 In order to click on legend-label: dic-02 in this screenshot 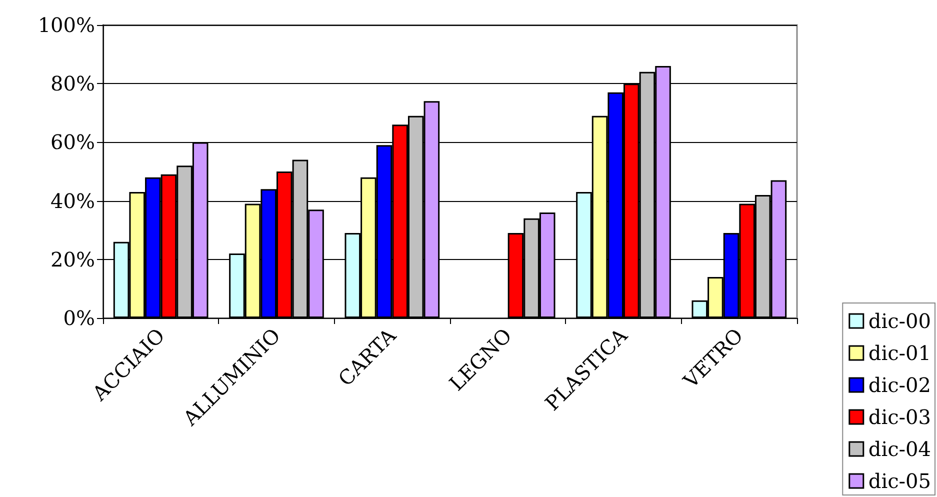, I will do `click(899, 385)`.